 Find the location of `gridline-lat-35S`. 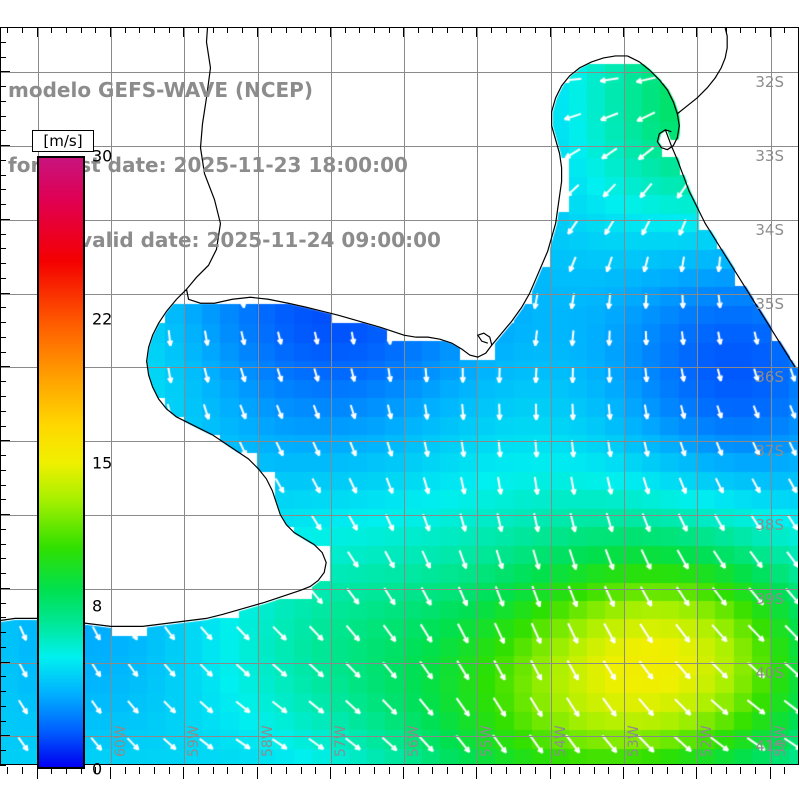

gridline-lat-35S is located at coordinates (399, 294).